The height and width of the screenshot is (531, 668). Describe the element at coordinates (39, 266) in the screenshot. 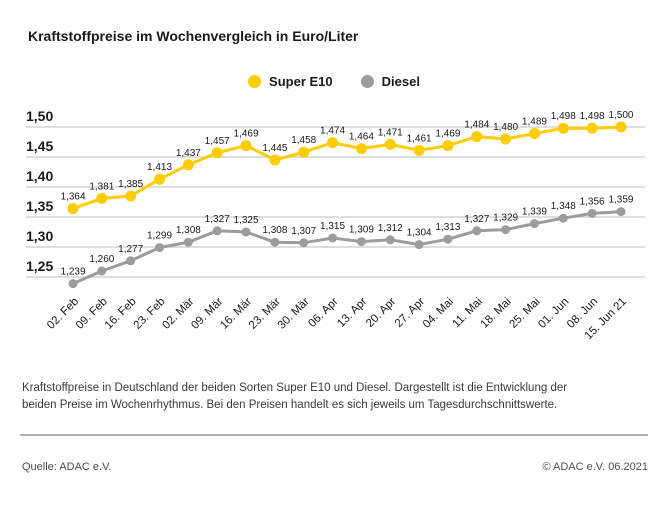

I see `y-tick-label: 1,25` at that location.